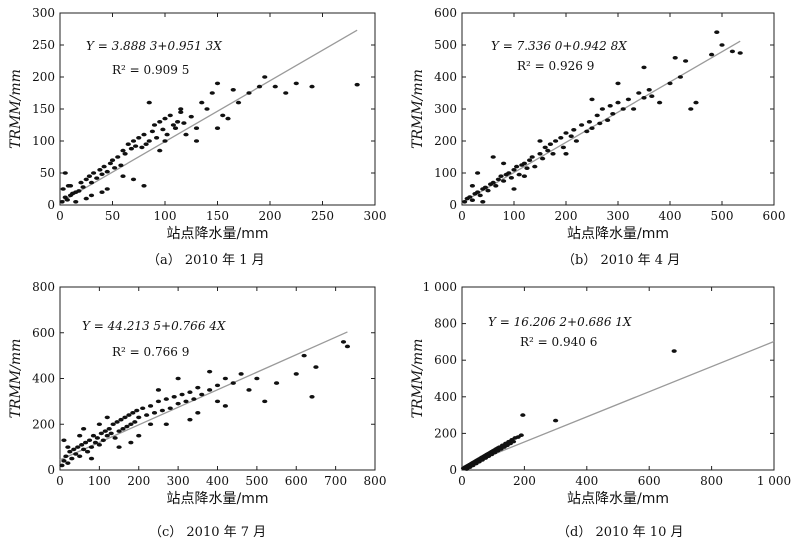 The width and height of the screenshot is (795, 541). I want to click on fit-line, so click(618, 404).